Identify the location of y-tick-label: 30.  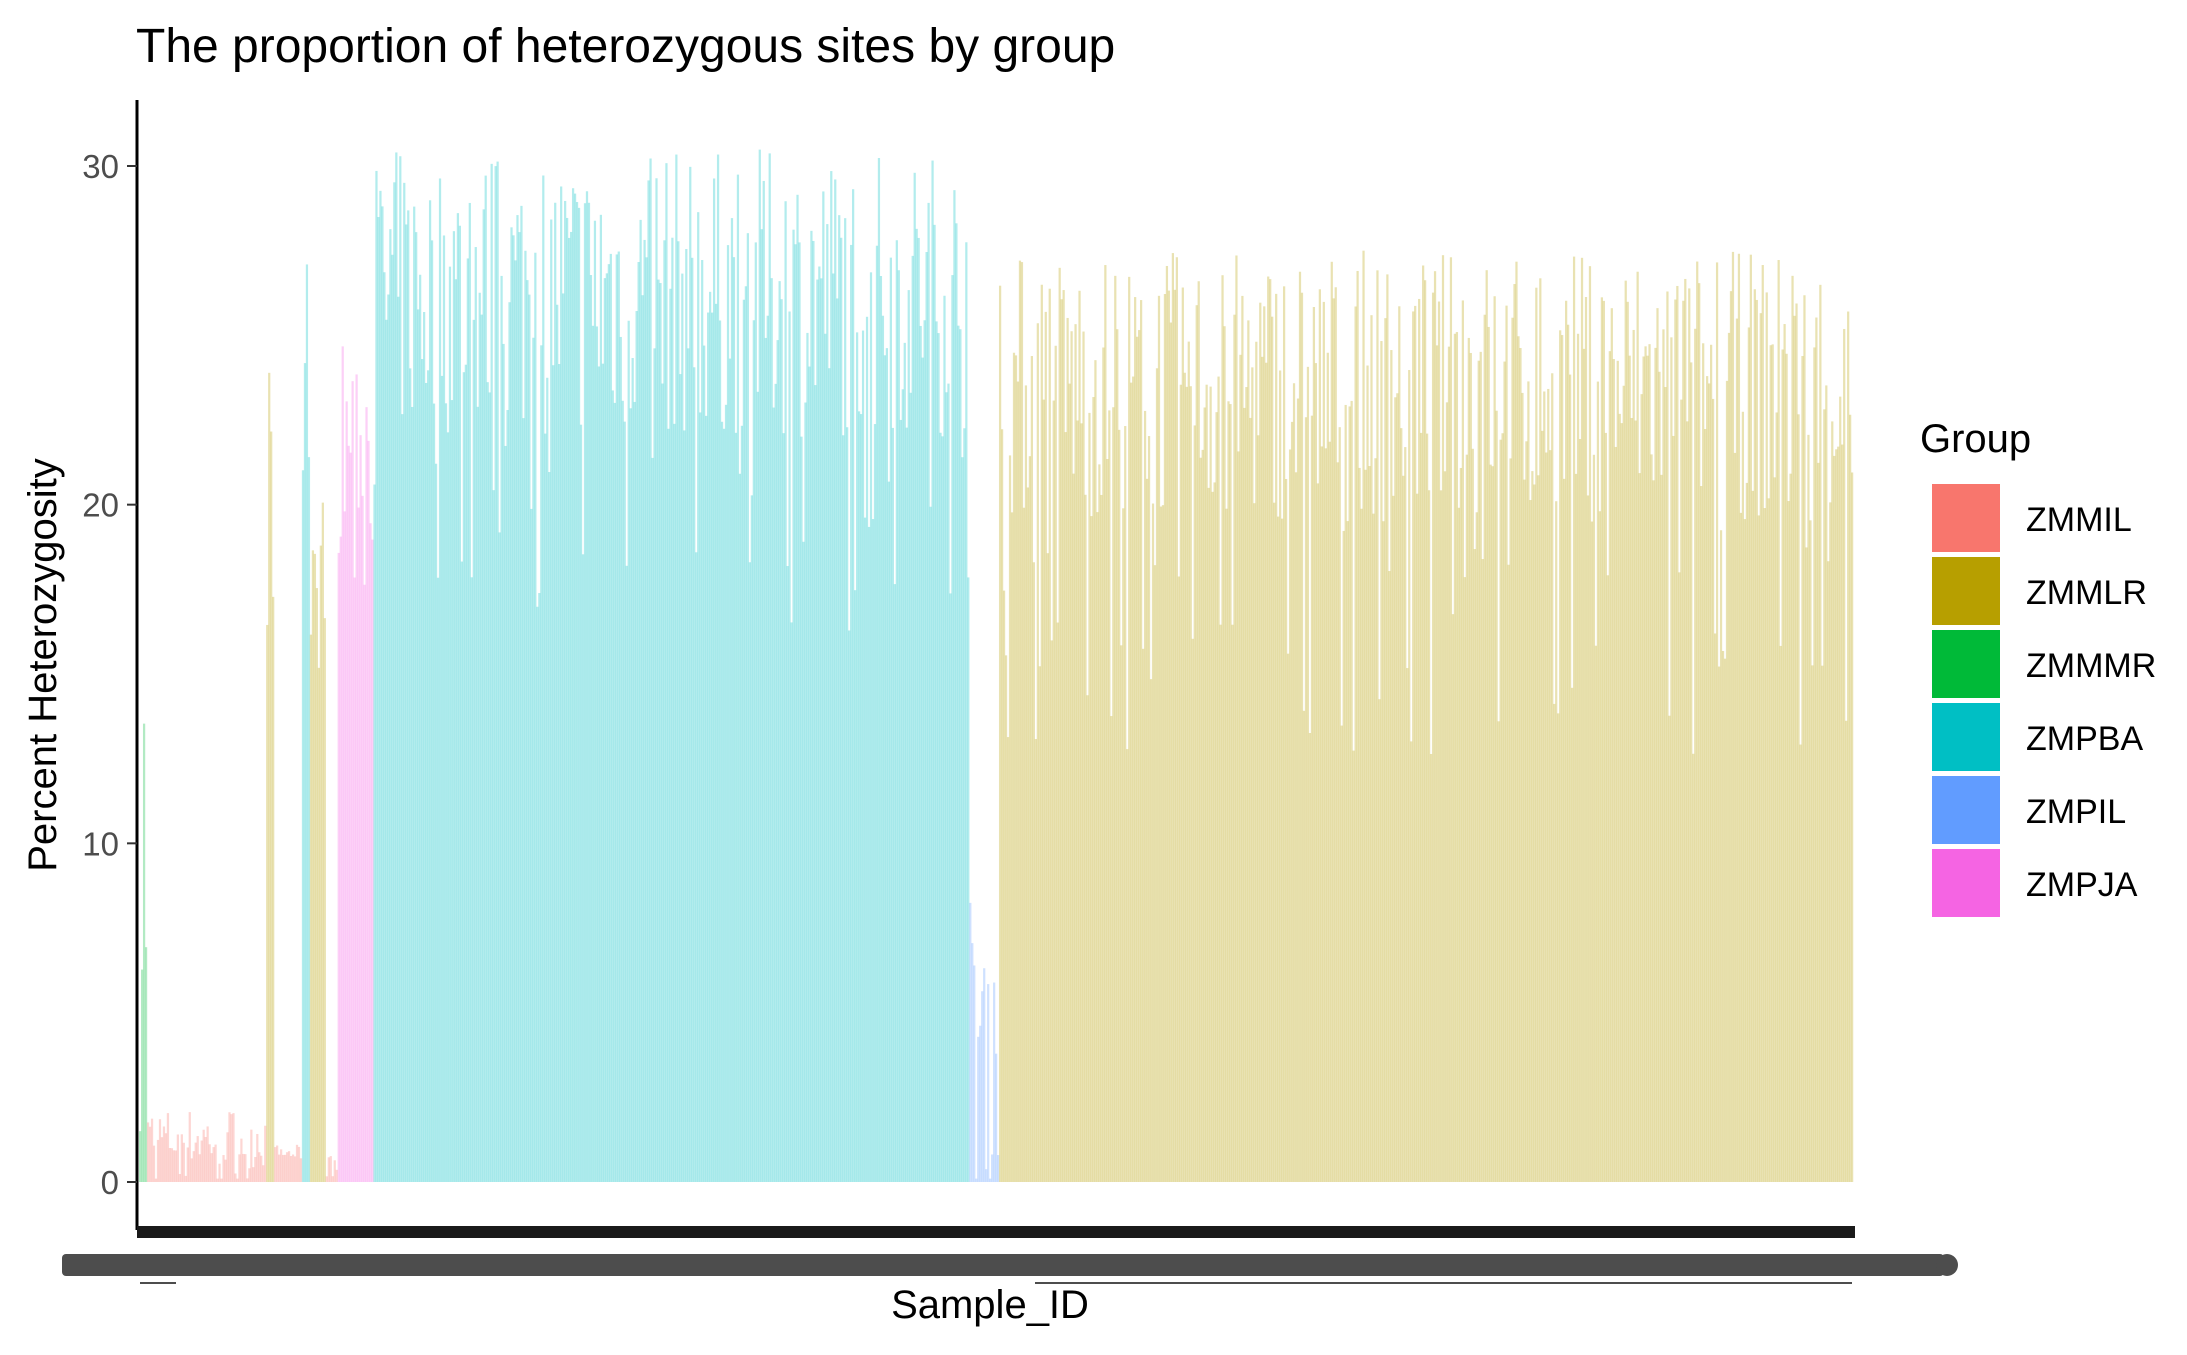
(100, 166).